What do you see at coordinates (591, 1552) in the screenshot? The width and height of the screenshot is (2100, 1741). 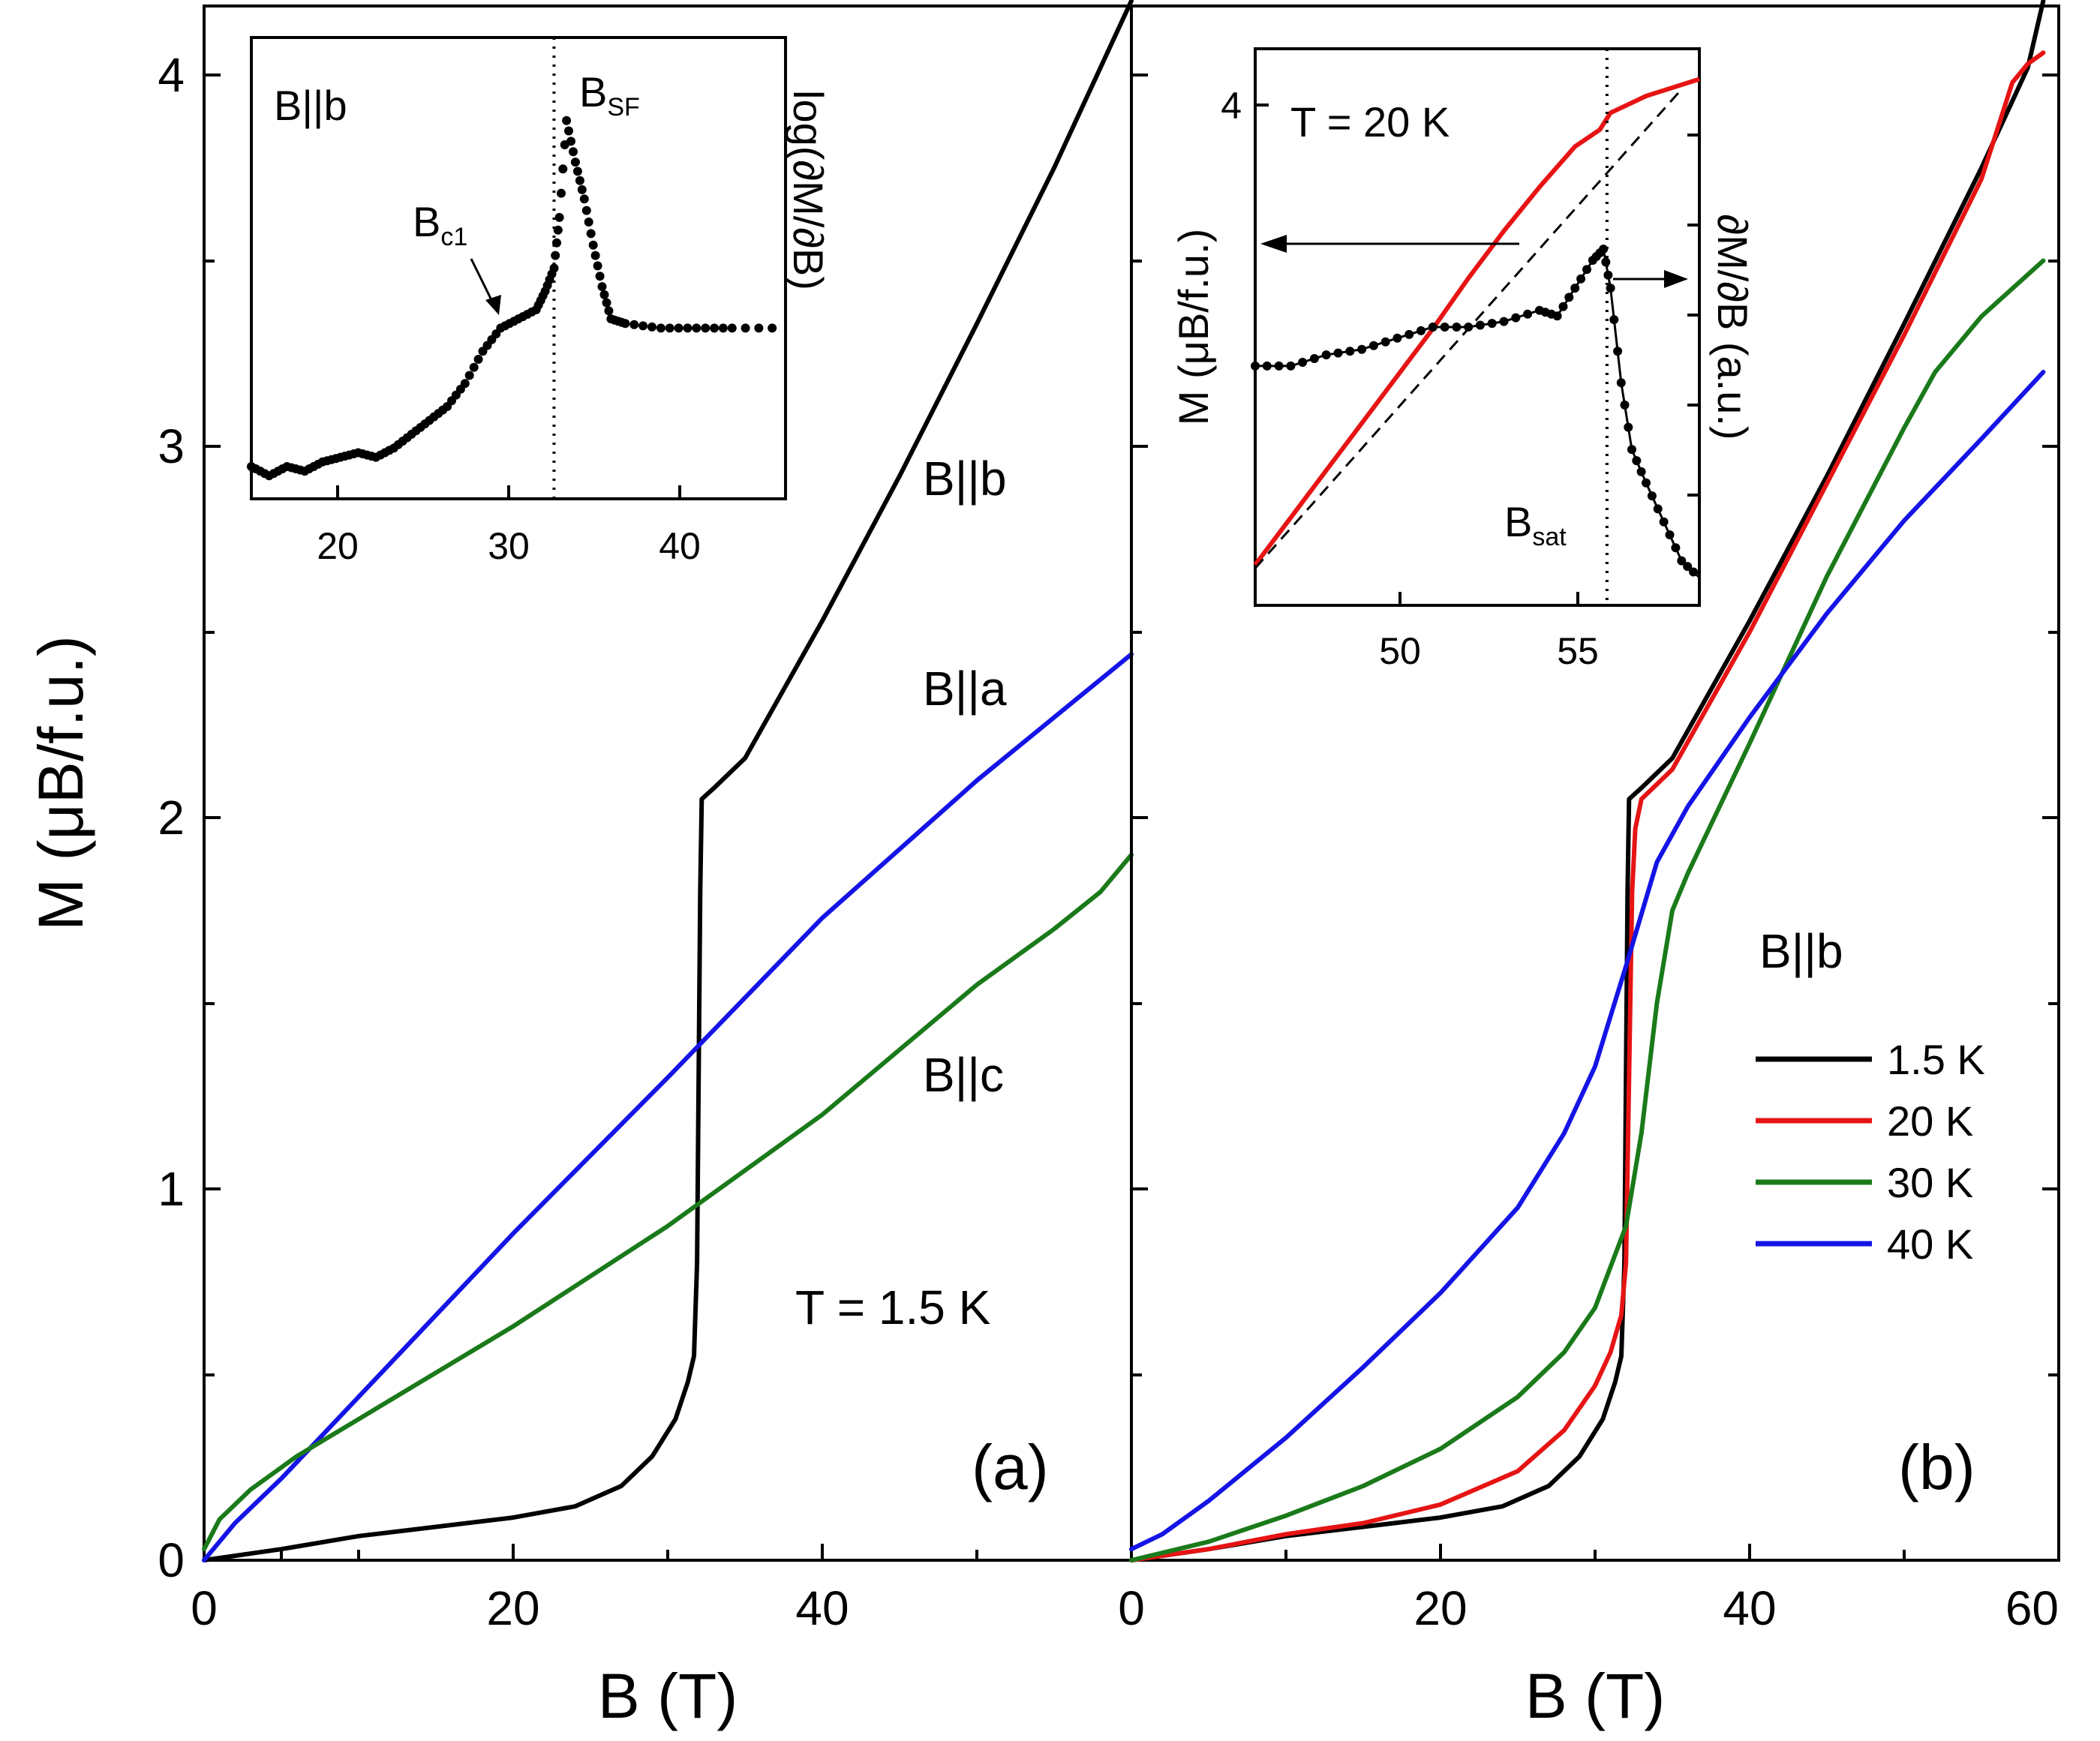 I see `panel-a-x-ticks` at bounding box center [591, 1552].